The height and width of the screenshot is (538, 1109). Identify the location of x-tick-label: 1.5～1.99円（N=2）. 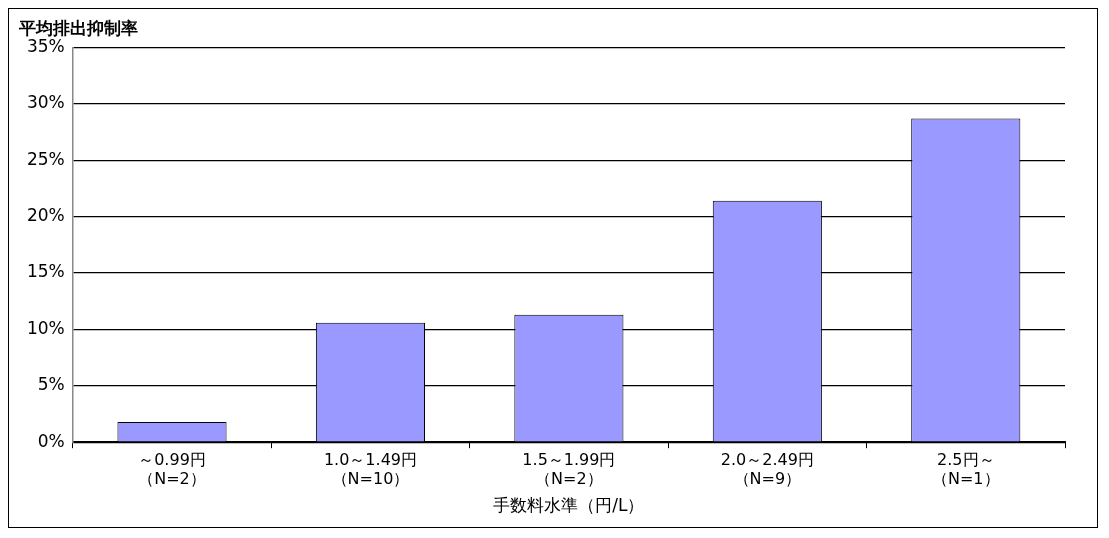
(569, 469).